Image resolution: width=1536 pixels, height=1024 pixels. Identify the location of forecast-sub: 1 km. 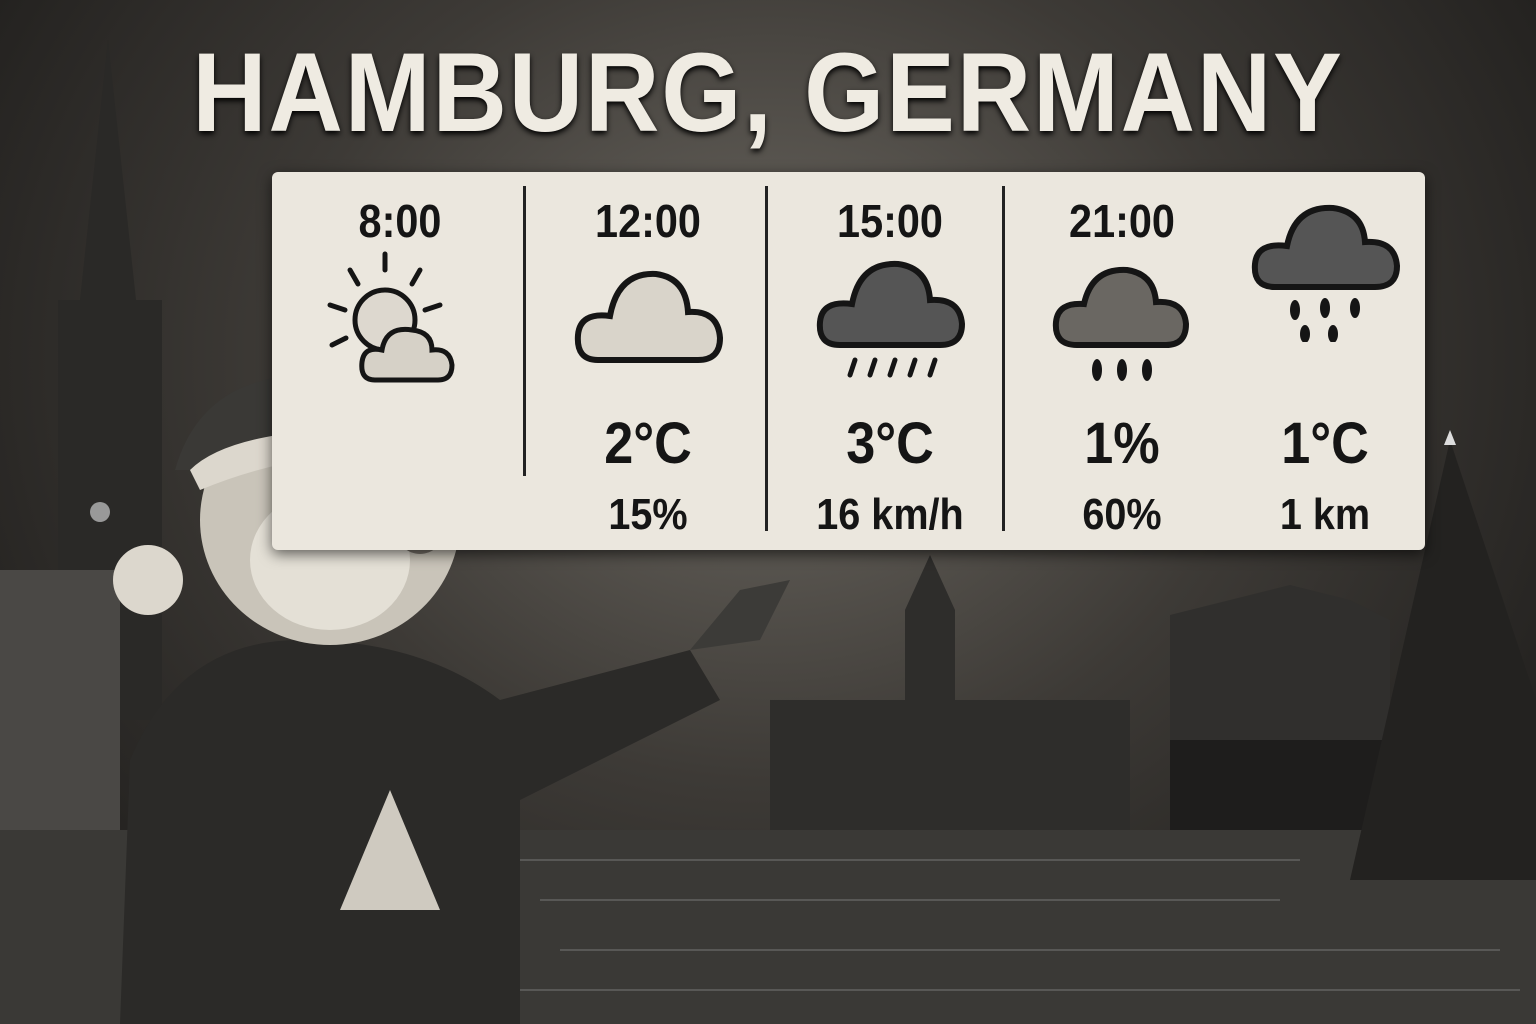
(1325, 514).